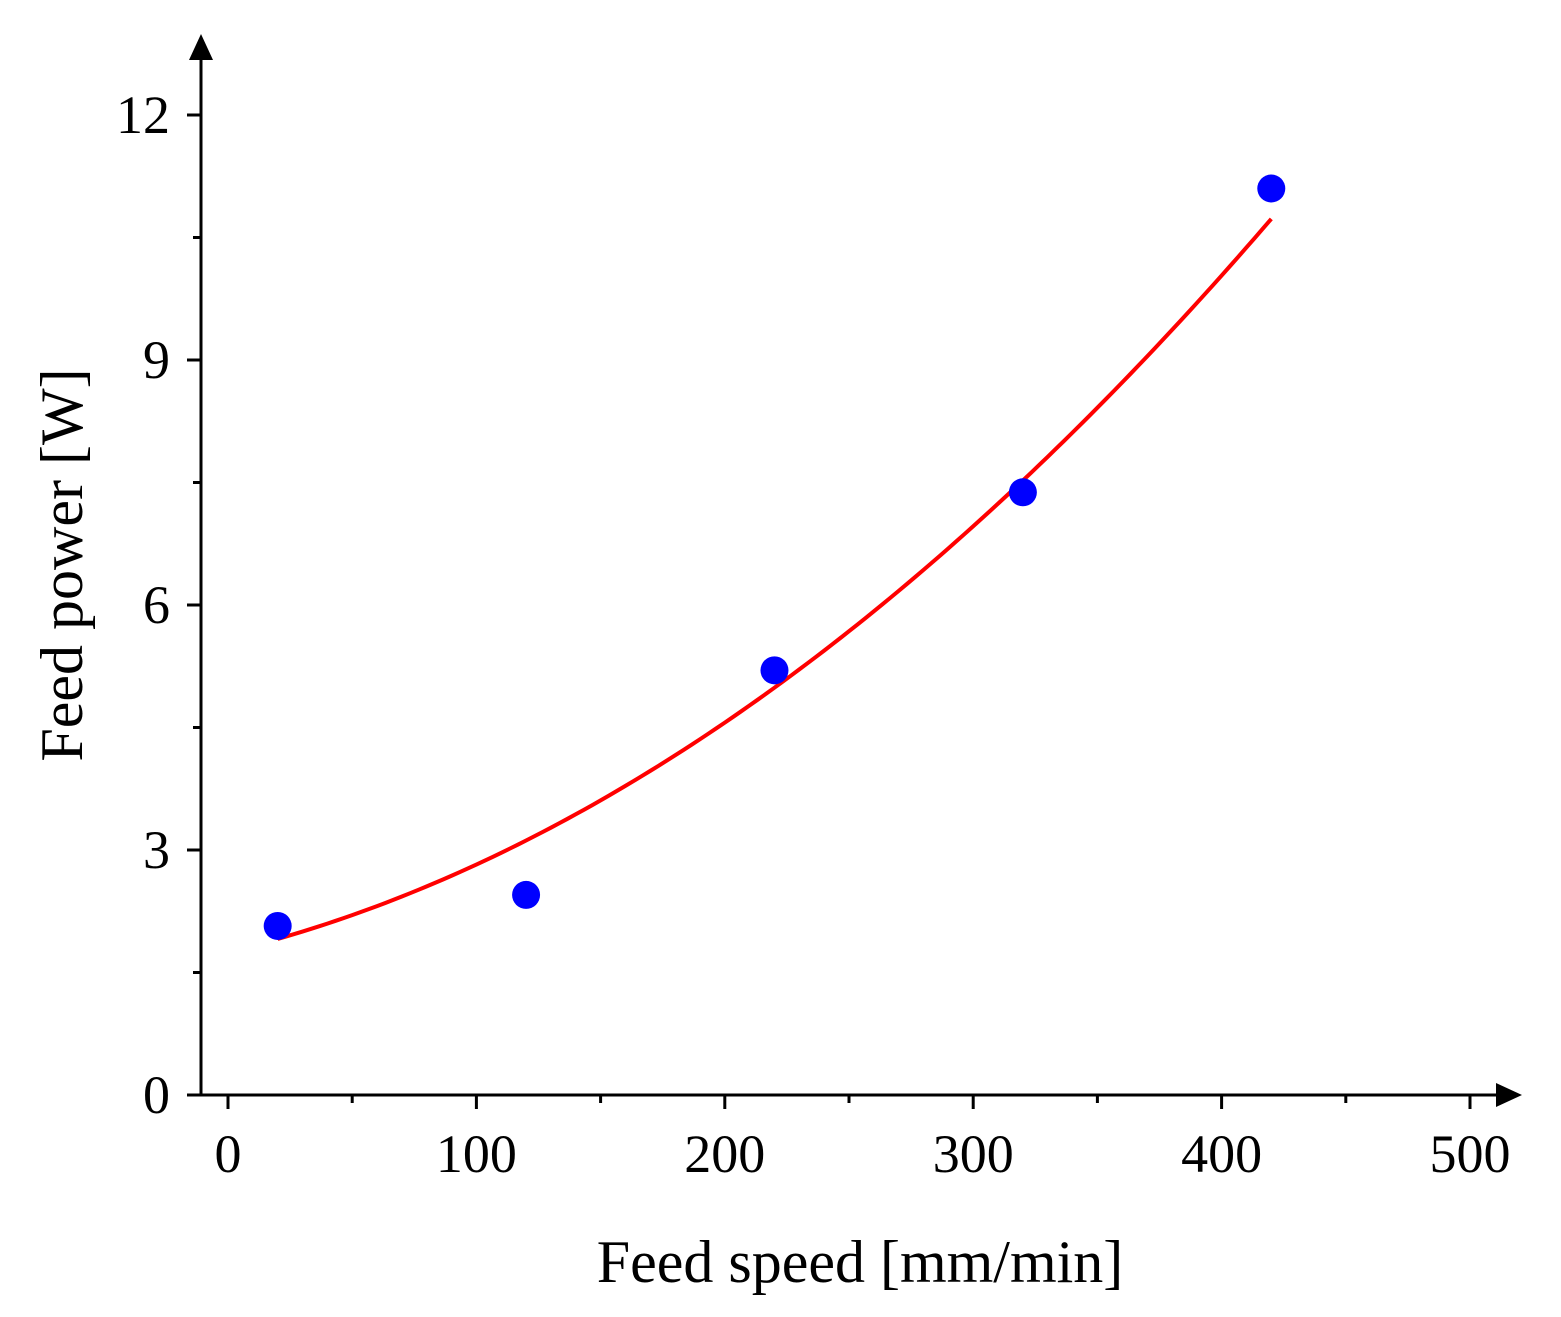 This screenshot has height=1317, width=1561. I want to click on y-tick-label: 9, so click(156, 360).